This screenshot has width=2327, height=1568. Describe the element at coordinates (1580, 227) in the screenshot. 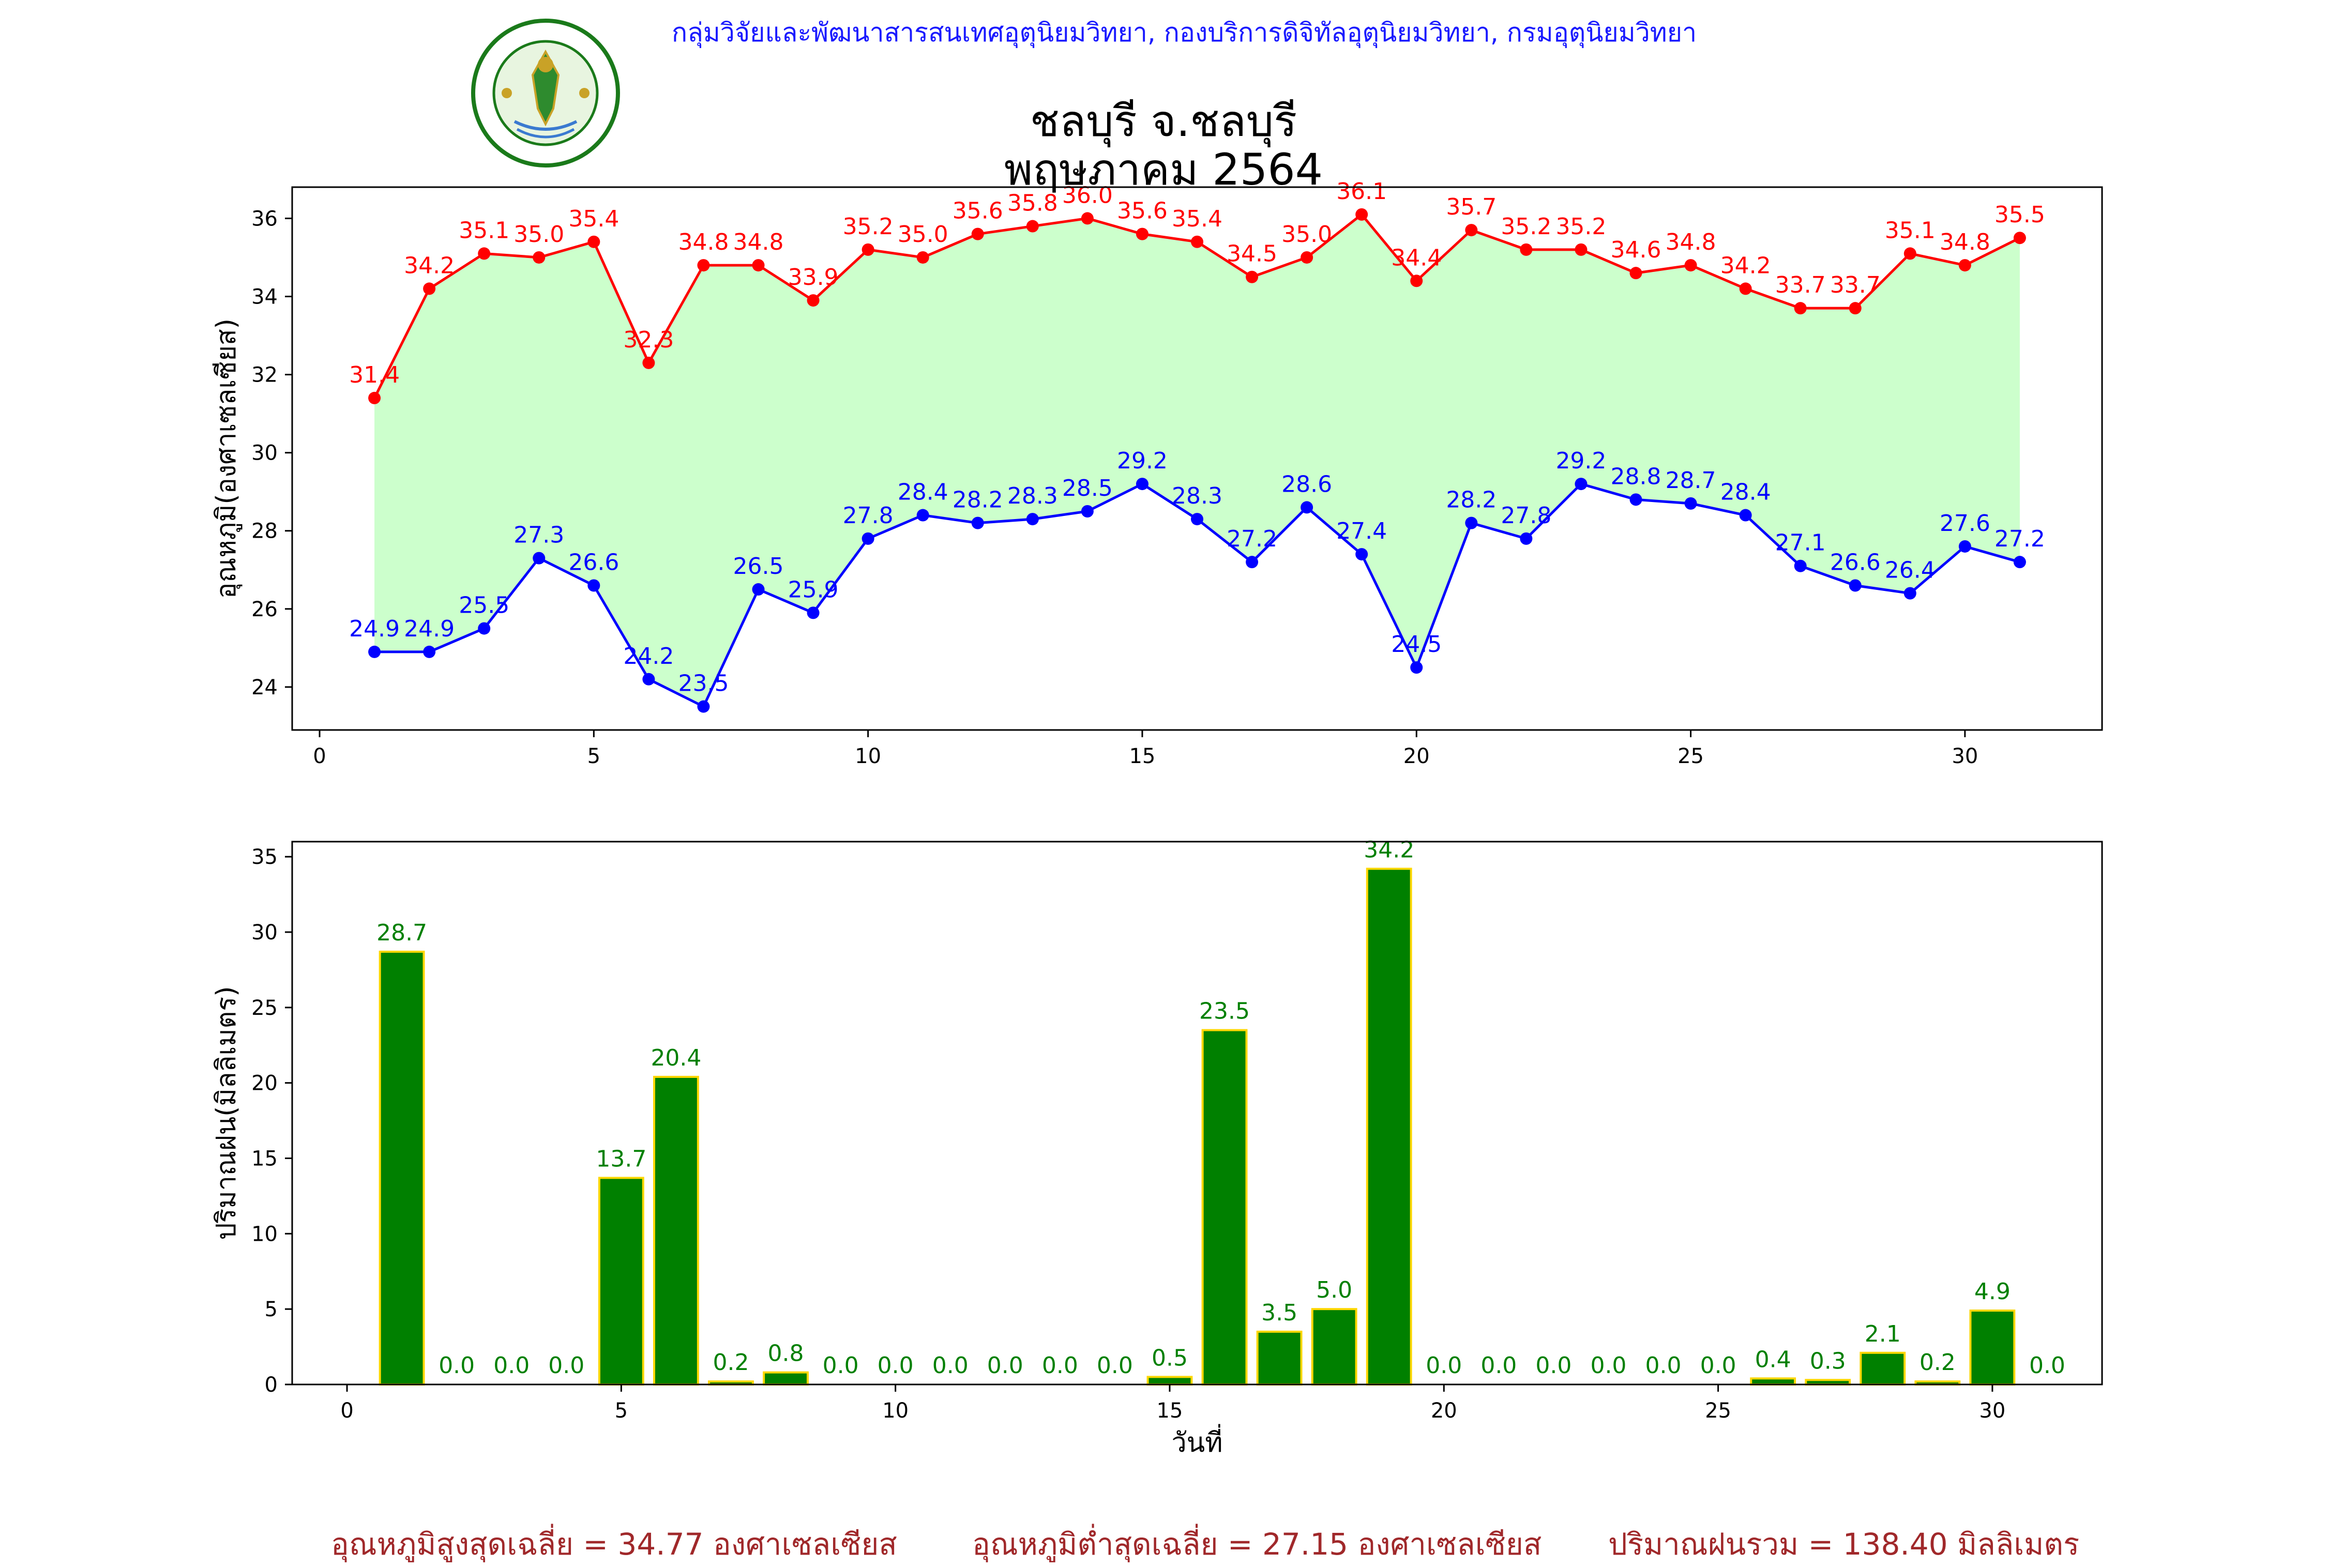

I see `max-temperature-label: 35.2` at that location.